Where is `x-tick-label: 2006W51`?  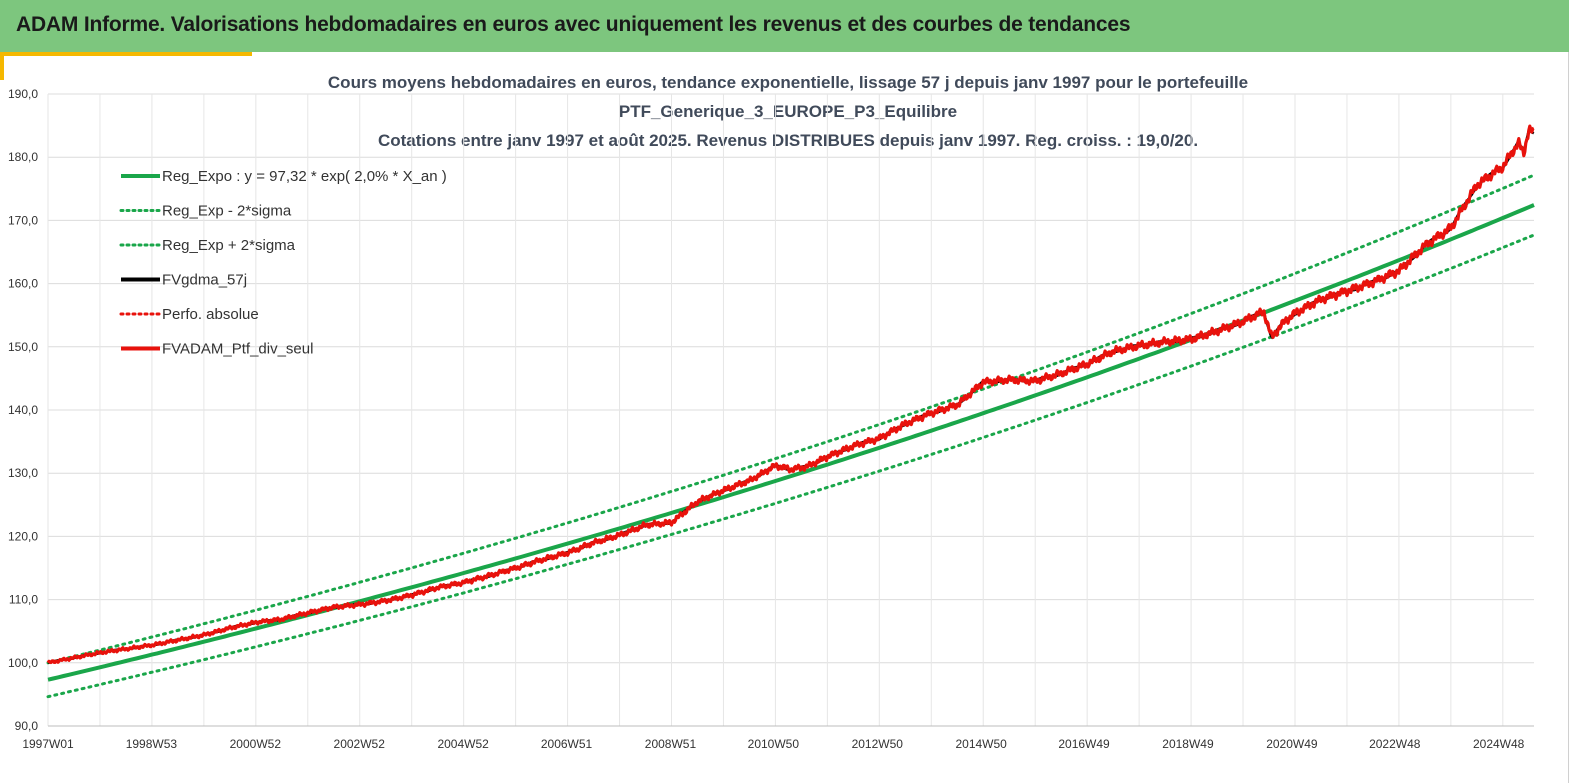
x-tick-label: 2006W51 is located at coordinates (567, 744).